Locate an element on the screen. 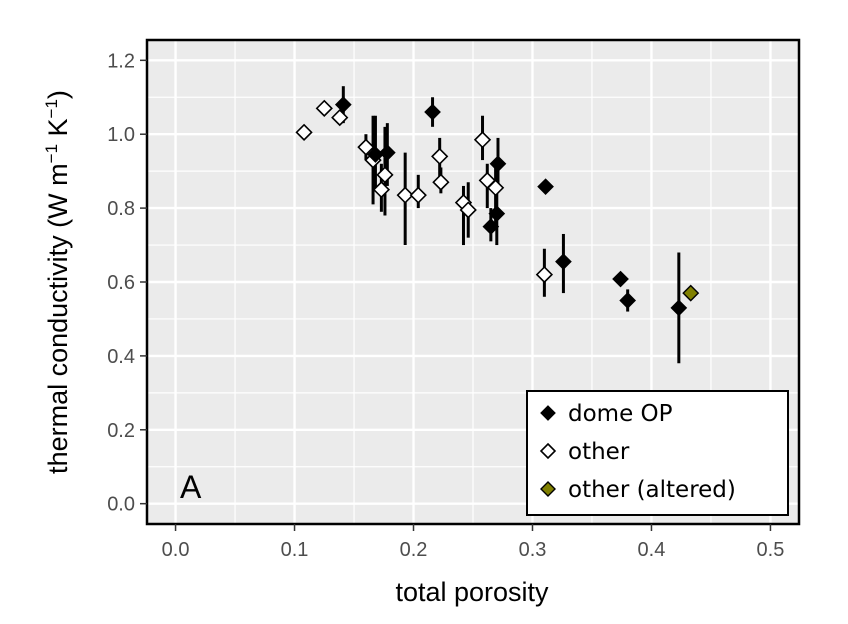 The width and height of the screenshot is (848, 624). legend: dome OP other other (altered) is located at coordinates (657, 453).